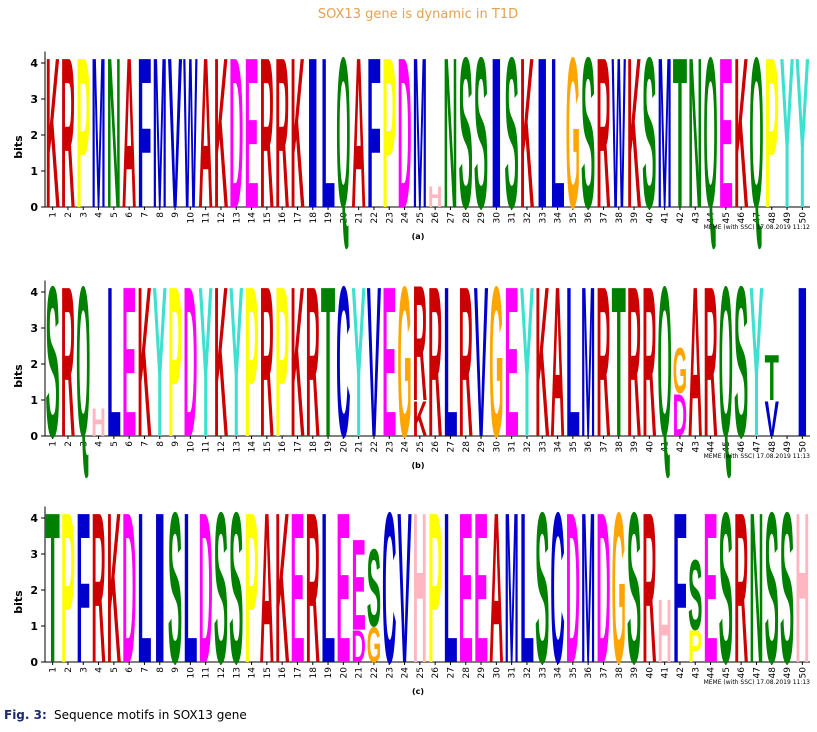 The image size is (817, 732). What do you see at coordinates (236, 133) in the screenshot?
I see `logo-letter: D` at bounding box center [236, 133].